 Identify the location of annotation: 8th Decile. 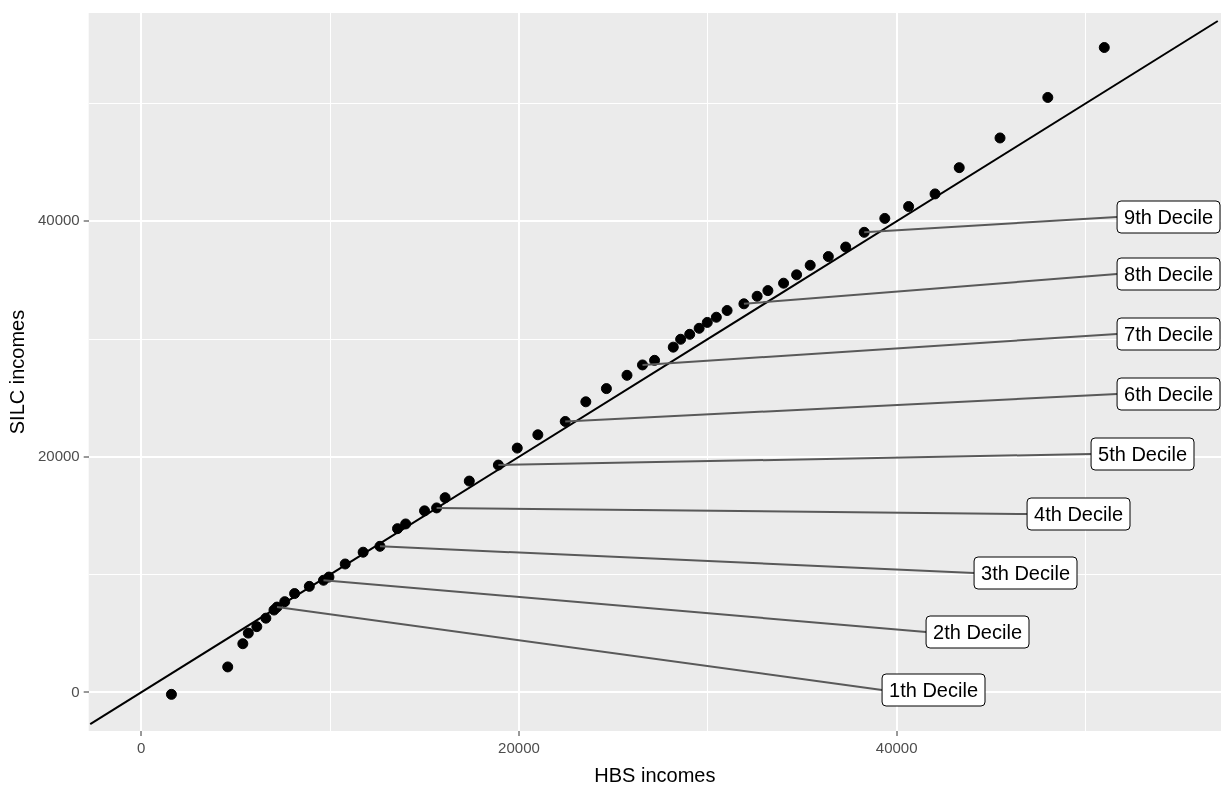
(1168, 273).